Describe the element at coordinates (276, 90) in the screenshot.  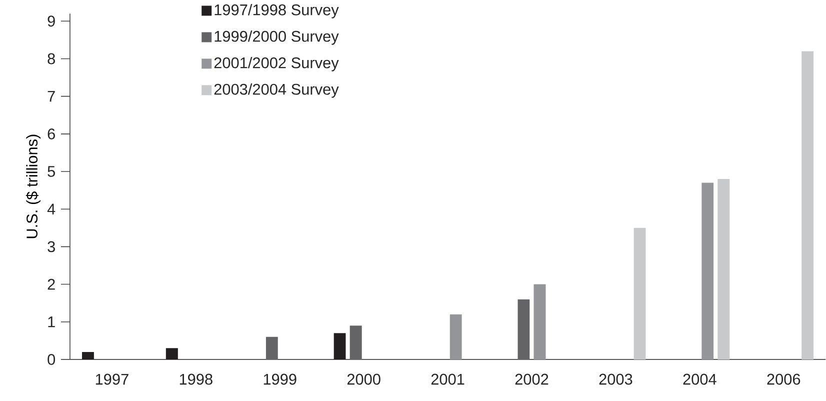
I see `legend-label: 2003/2004 Survey` at that location.